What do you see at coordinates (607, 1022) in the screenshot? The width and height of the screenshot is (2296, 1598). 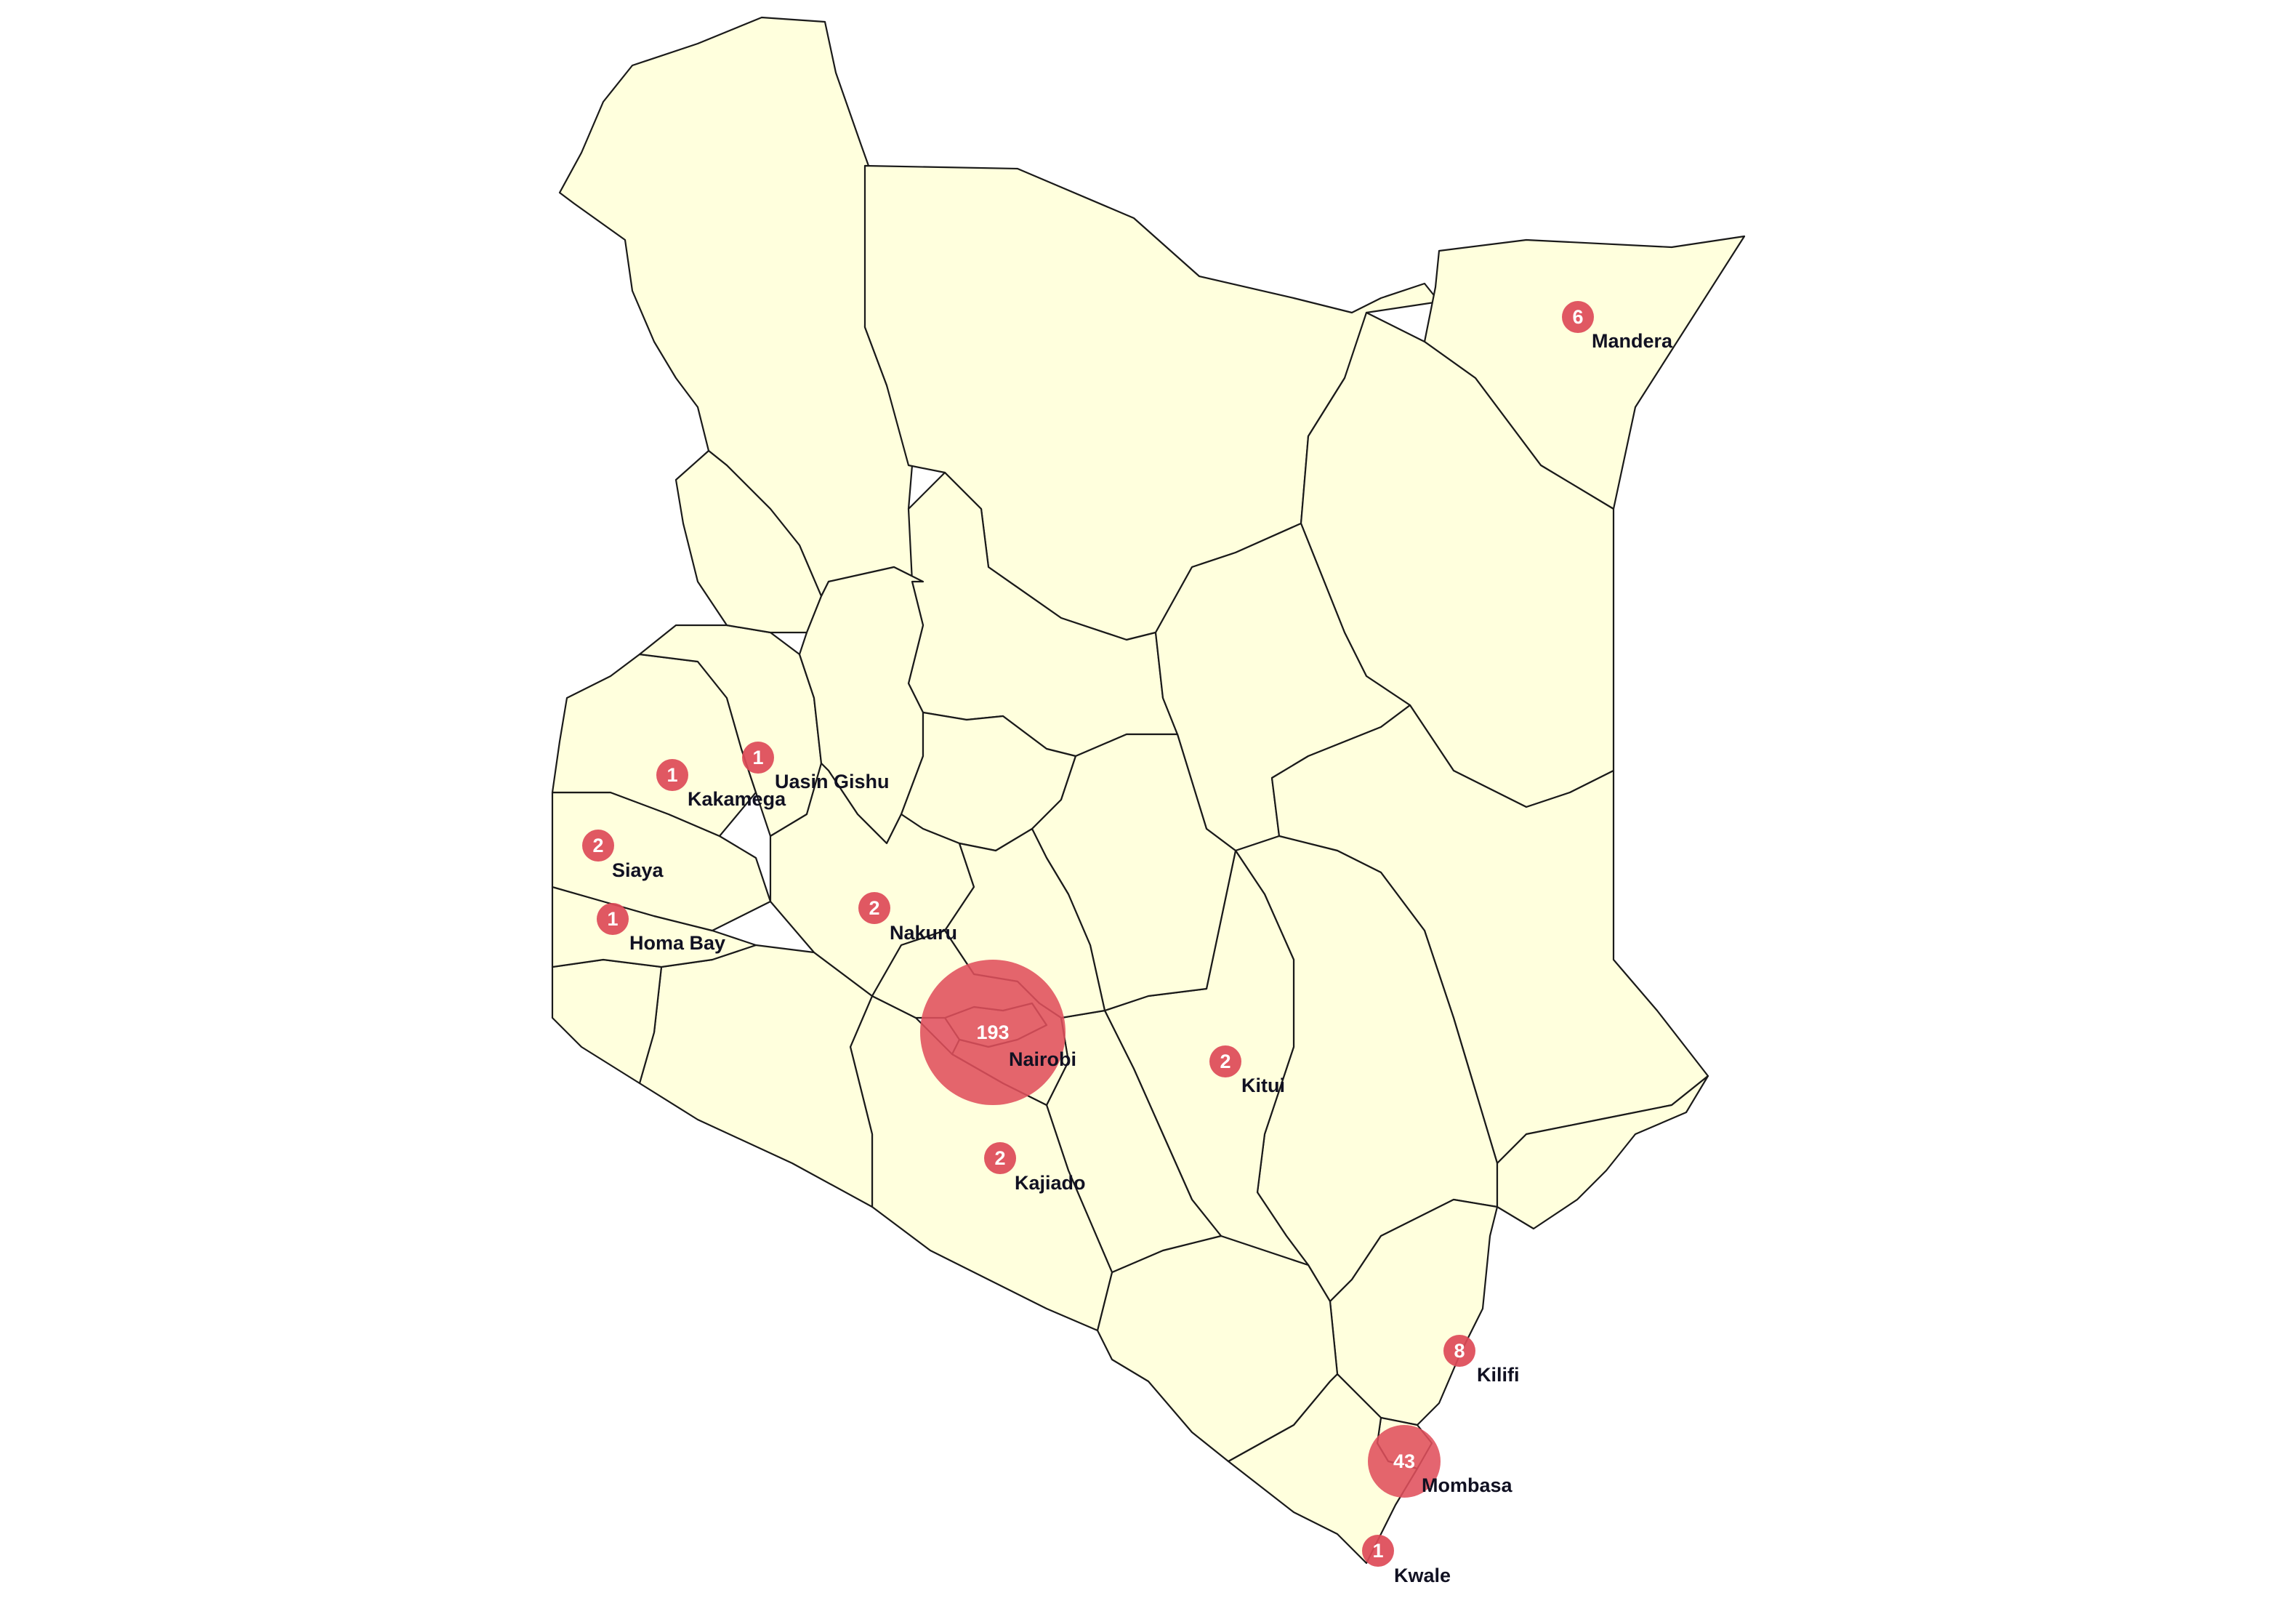 I see `county-region-migori` at bounding box center [607, 1022].